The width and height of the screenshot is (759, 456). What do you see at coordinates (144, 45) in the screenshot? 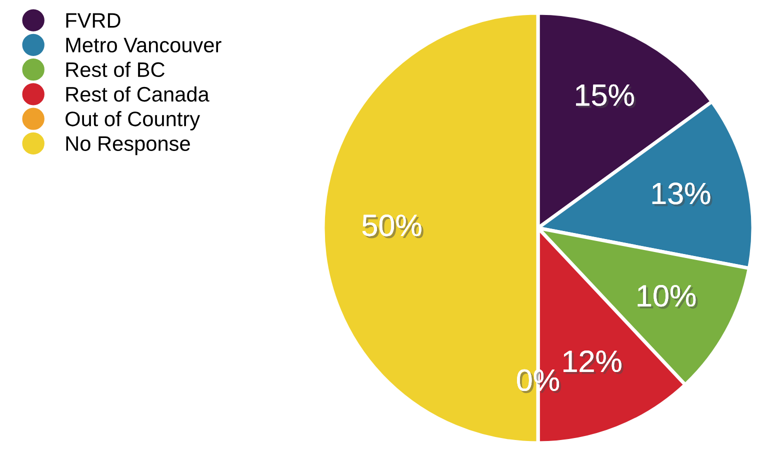
I see `legend-label: Metro Vancouver` at bounding box center [144, 45].